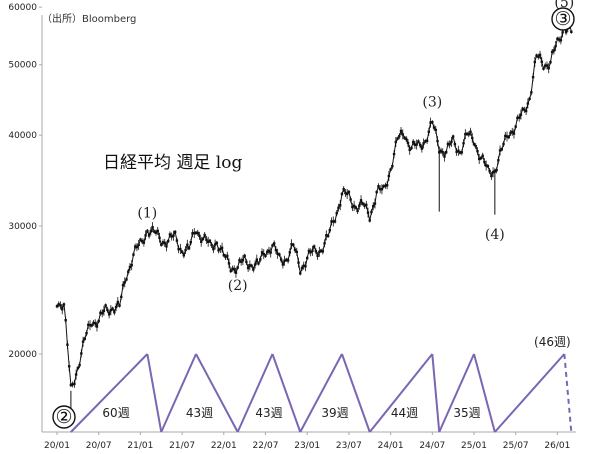  Describe the element at coordinates (432, 103) in the screenshot. I see `wave-label: (3)` at that location.